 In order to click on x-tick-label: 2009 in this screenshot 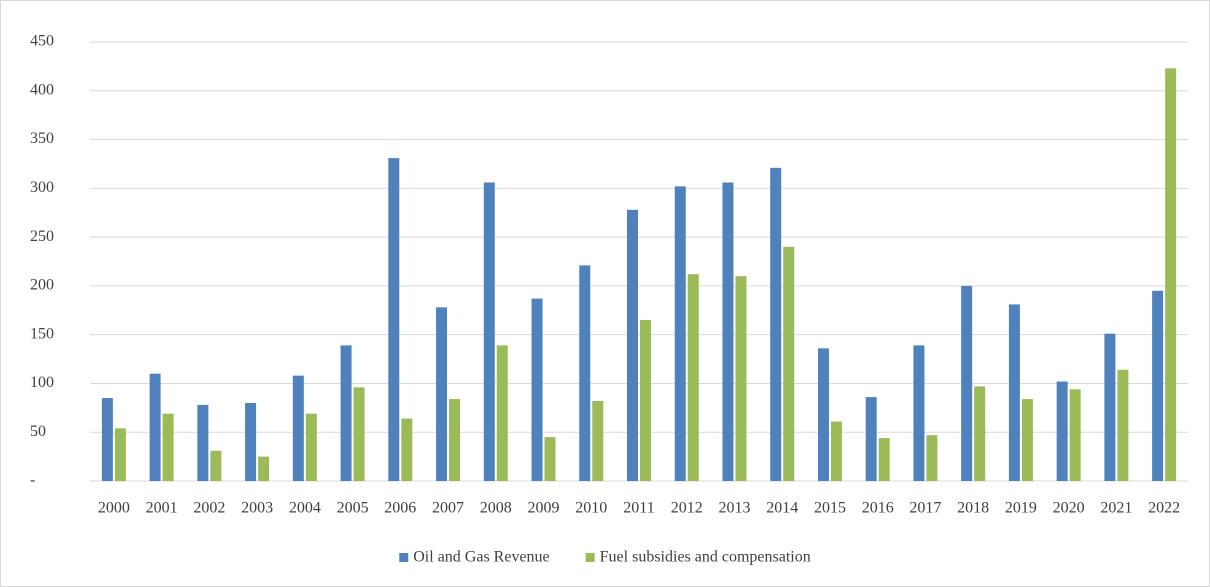, I will do `click(544, 508)`.